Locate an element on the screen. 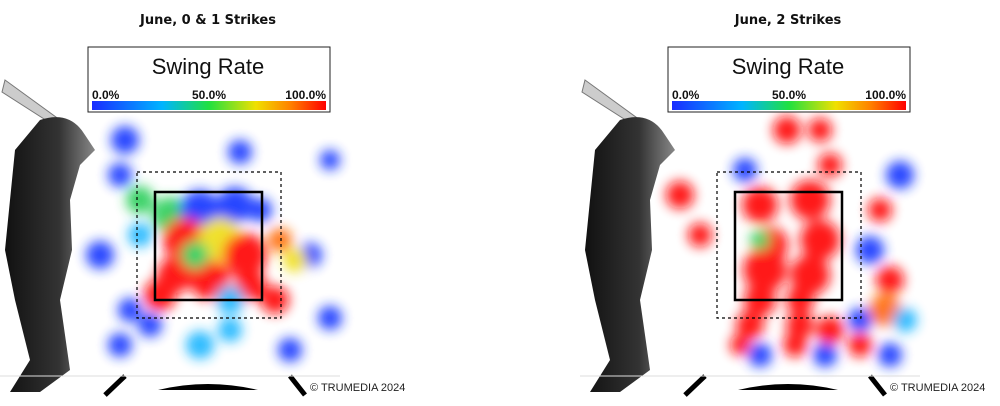 Image resolution: width=1000 pixels, height=406 pixels. panel-title: June, 2 Strikes is located at coordinates (788, 20).